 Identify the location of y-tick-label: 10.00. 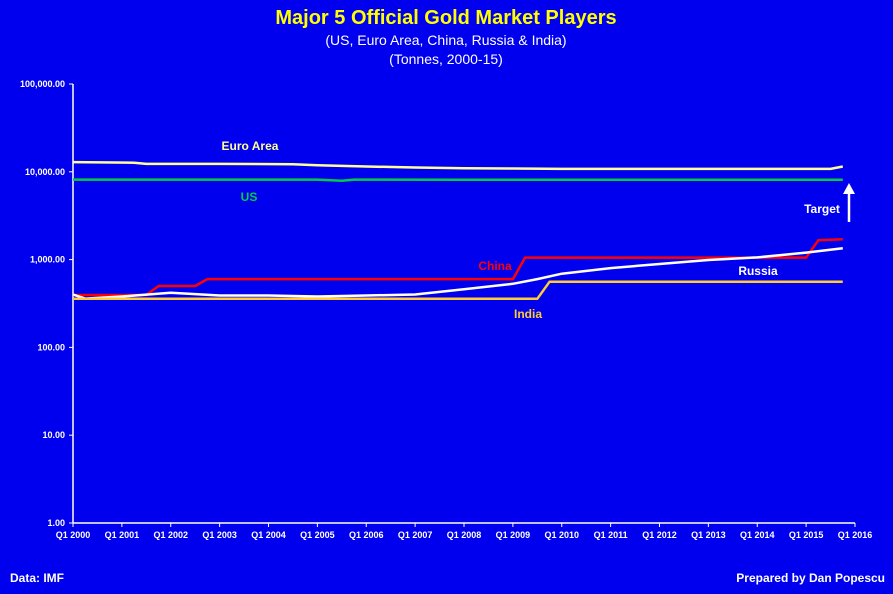
(53, 435).